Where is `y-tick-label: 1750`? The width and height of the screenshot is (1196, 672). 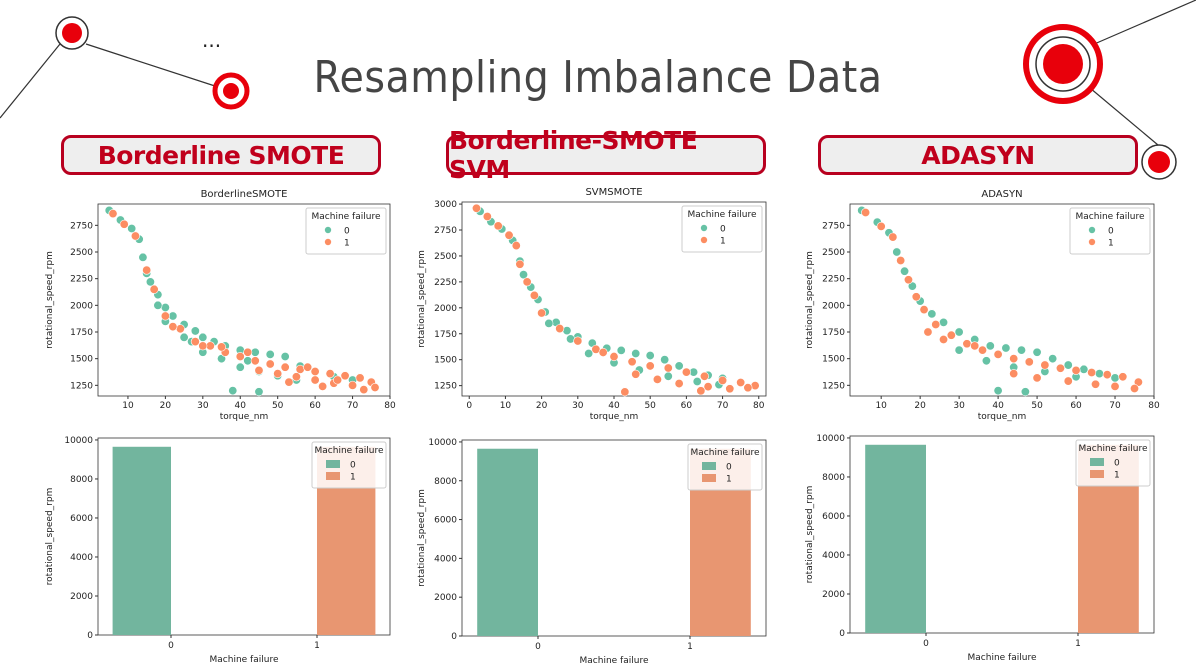
y-tick-label: 1750 is located at coordinates (81, 333).